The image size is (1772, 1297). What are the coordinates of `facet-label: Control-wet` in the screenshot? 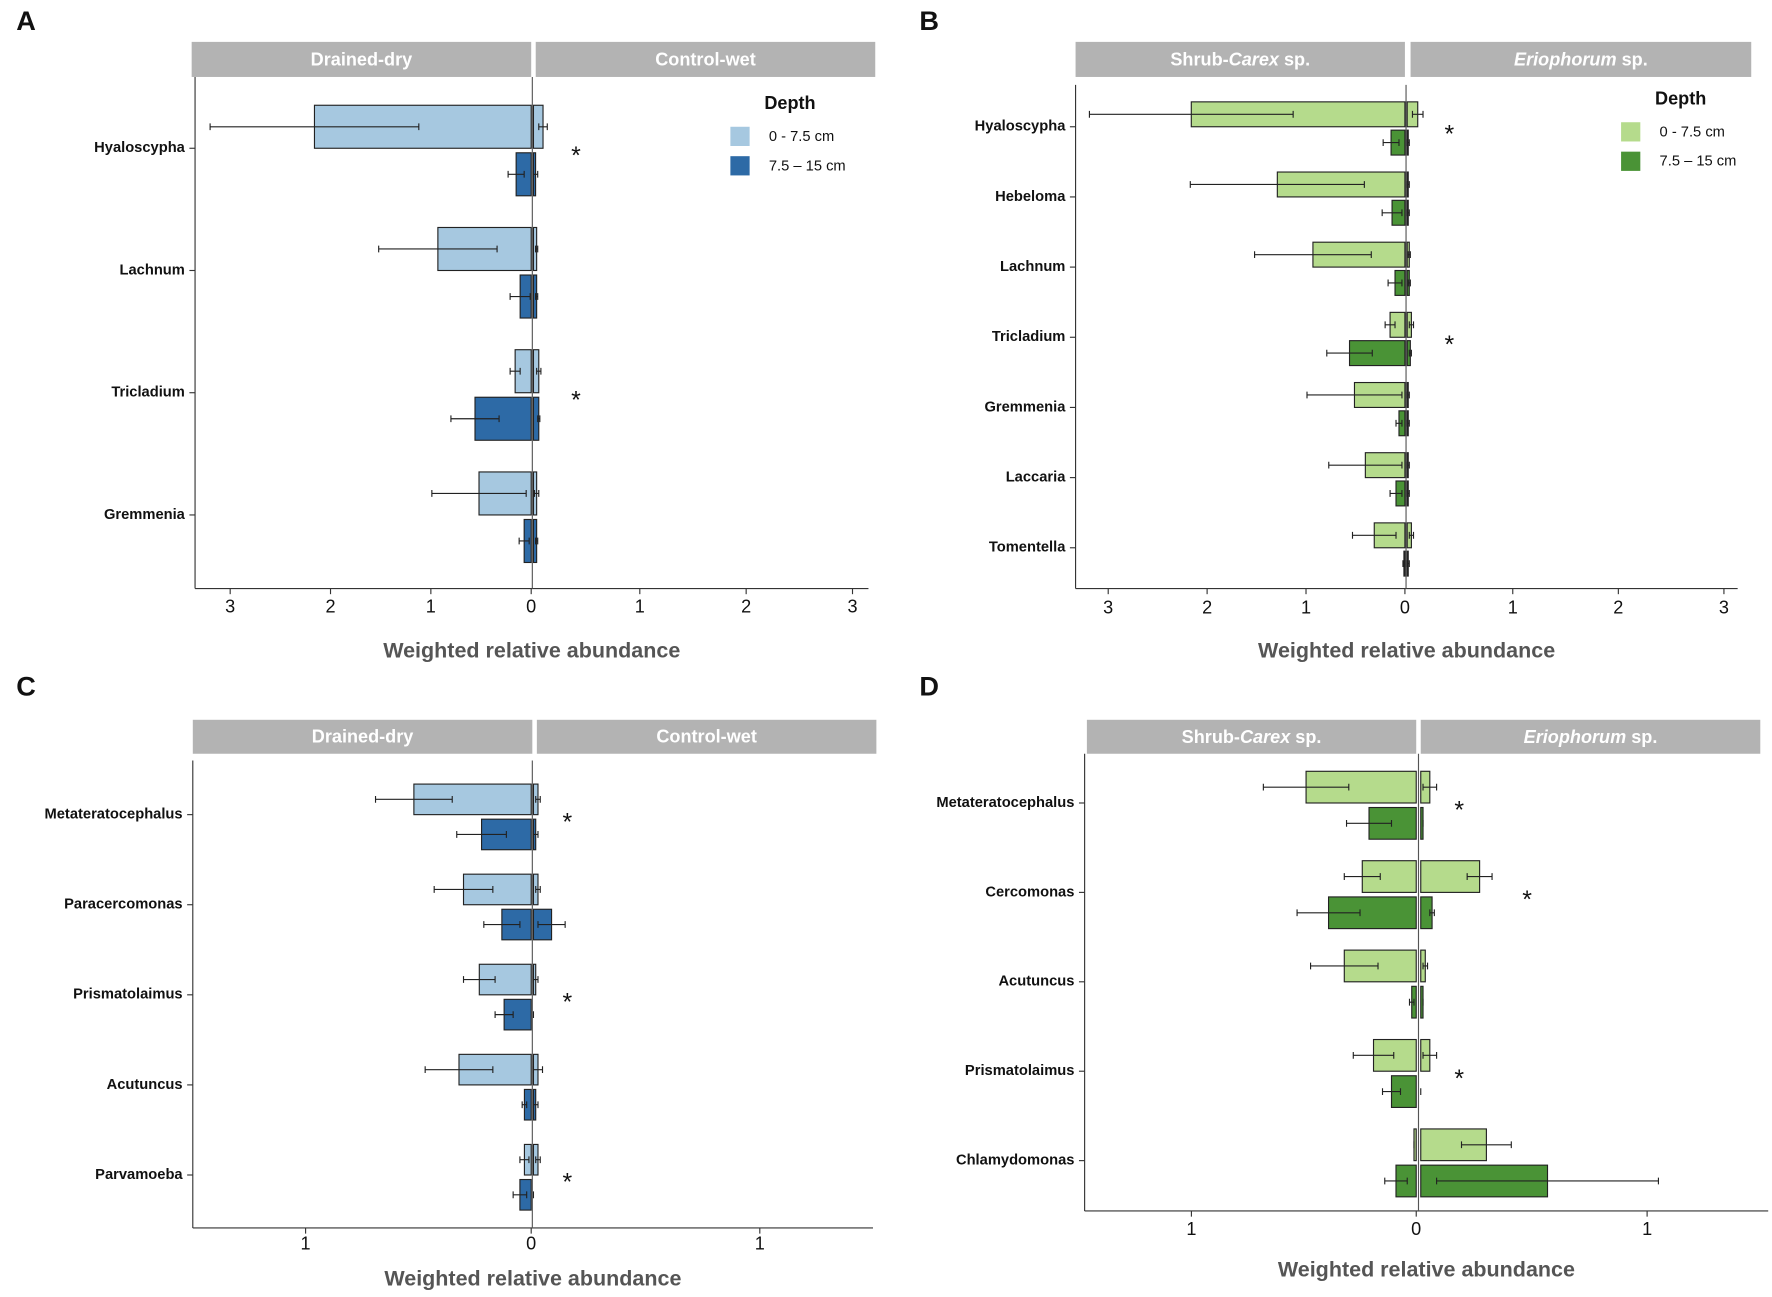 It's located at (706, 737).